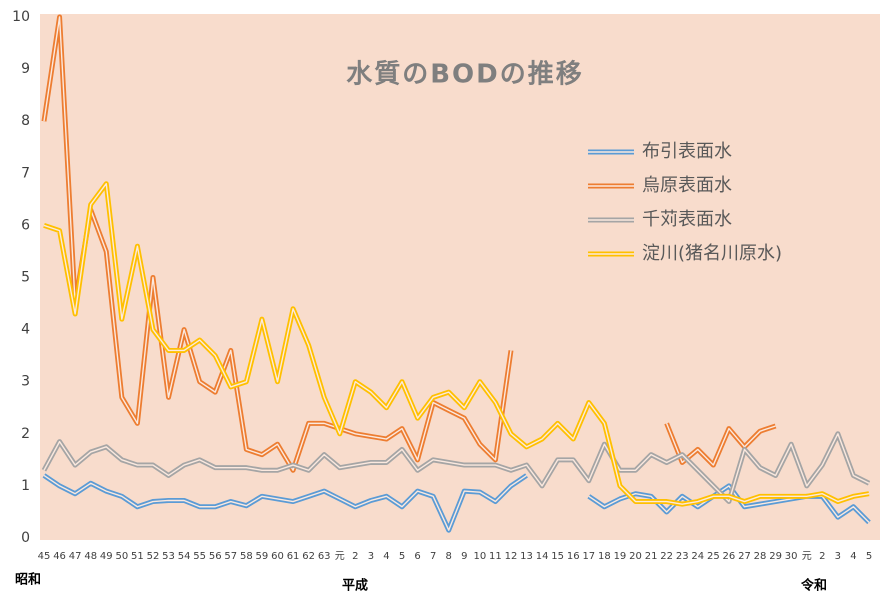 This screenshot has height=593, width=886. What do you see at coordinates (620, 556) in the screenshot?
I see `x-tick-label: 19` at bounding box center [620, 556].